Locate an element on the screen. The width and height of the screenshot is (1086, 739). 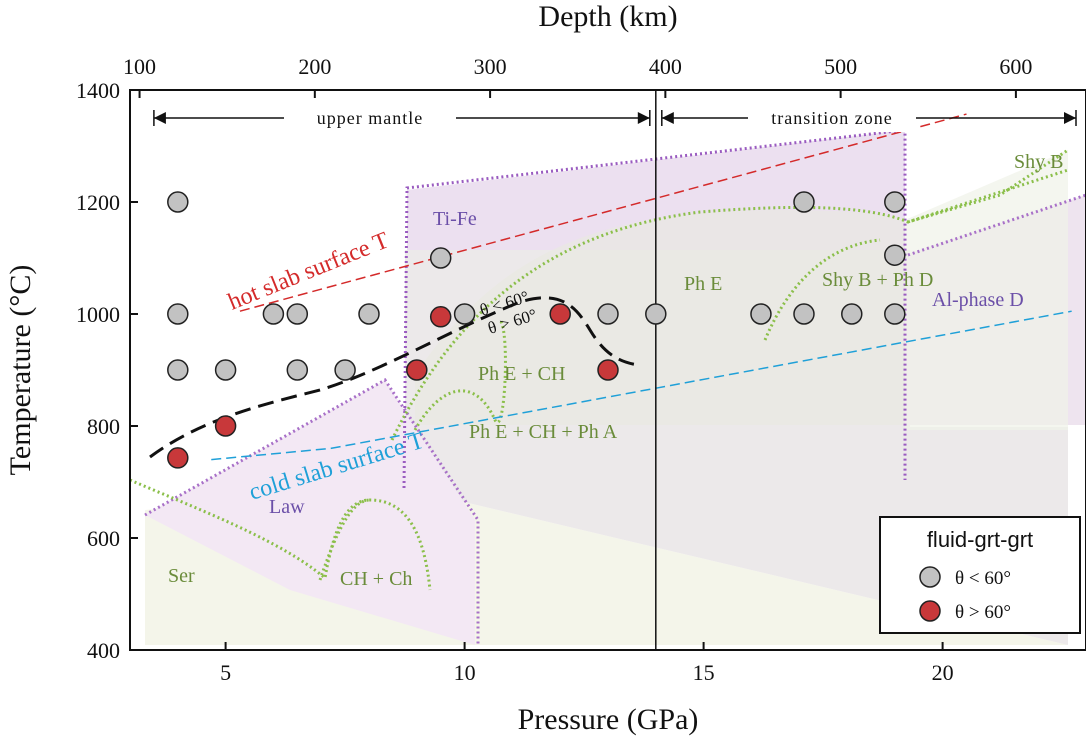
law-boundary is located at coordinates (312, 511).